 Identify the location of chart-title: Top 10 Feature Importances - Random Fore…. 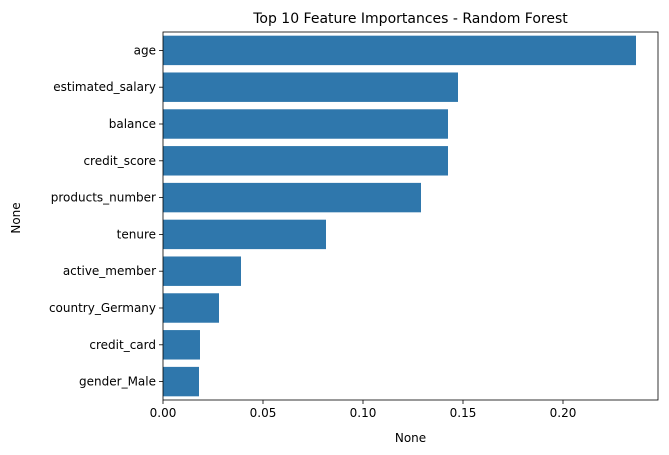
(410, 19).